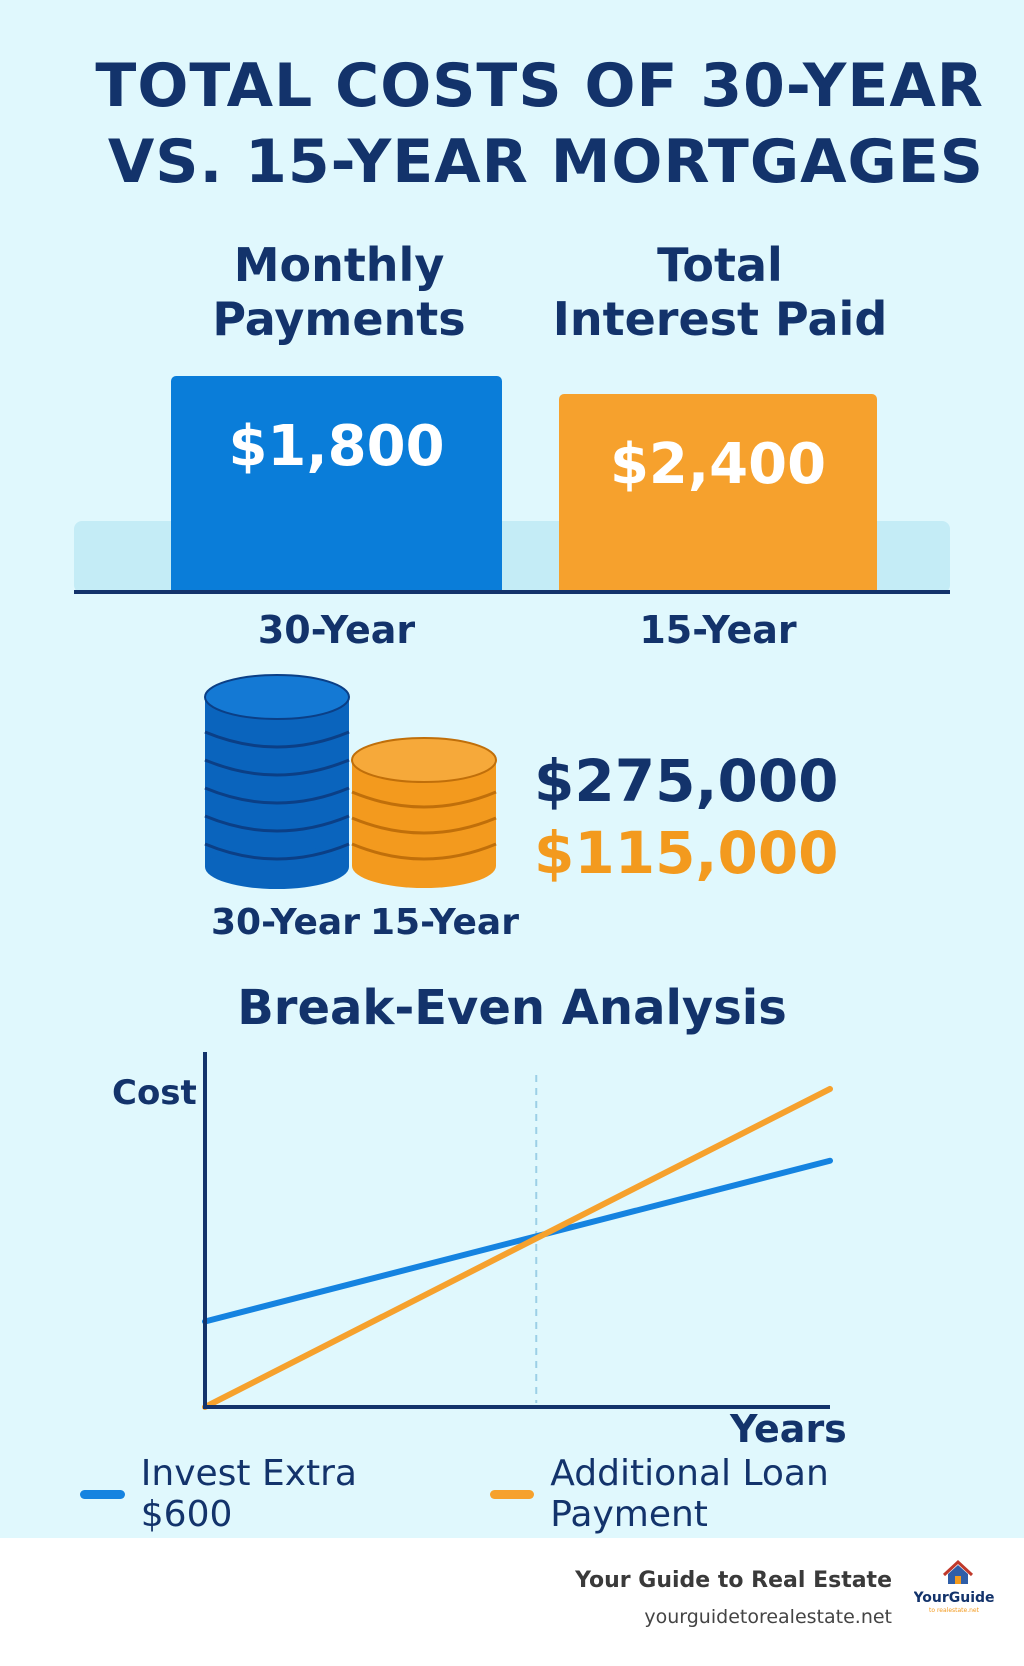 The height and width of the screenshot is (1666, 1024). I want to click on coin-stack-15-year-icon, so click(424, 812).